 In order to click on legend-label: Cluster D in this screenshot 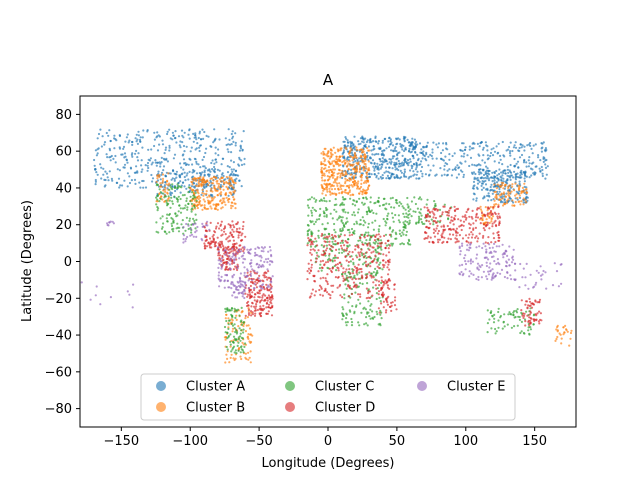, I will do `click(345, 408)`.